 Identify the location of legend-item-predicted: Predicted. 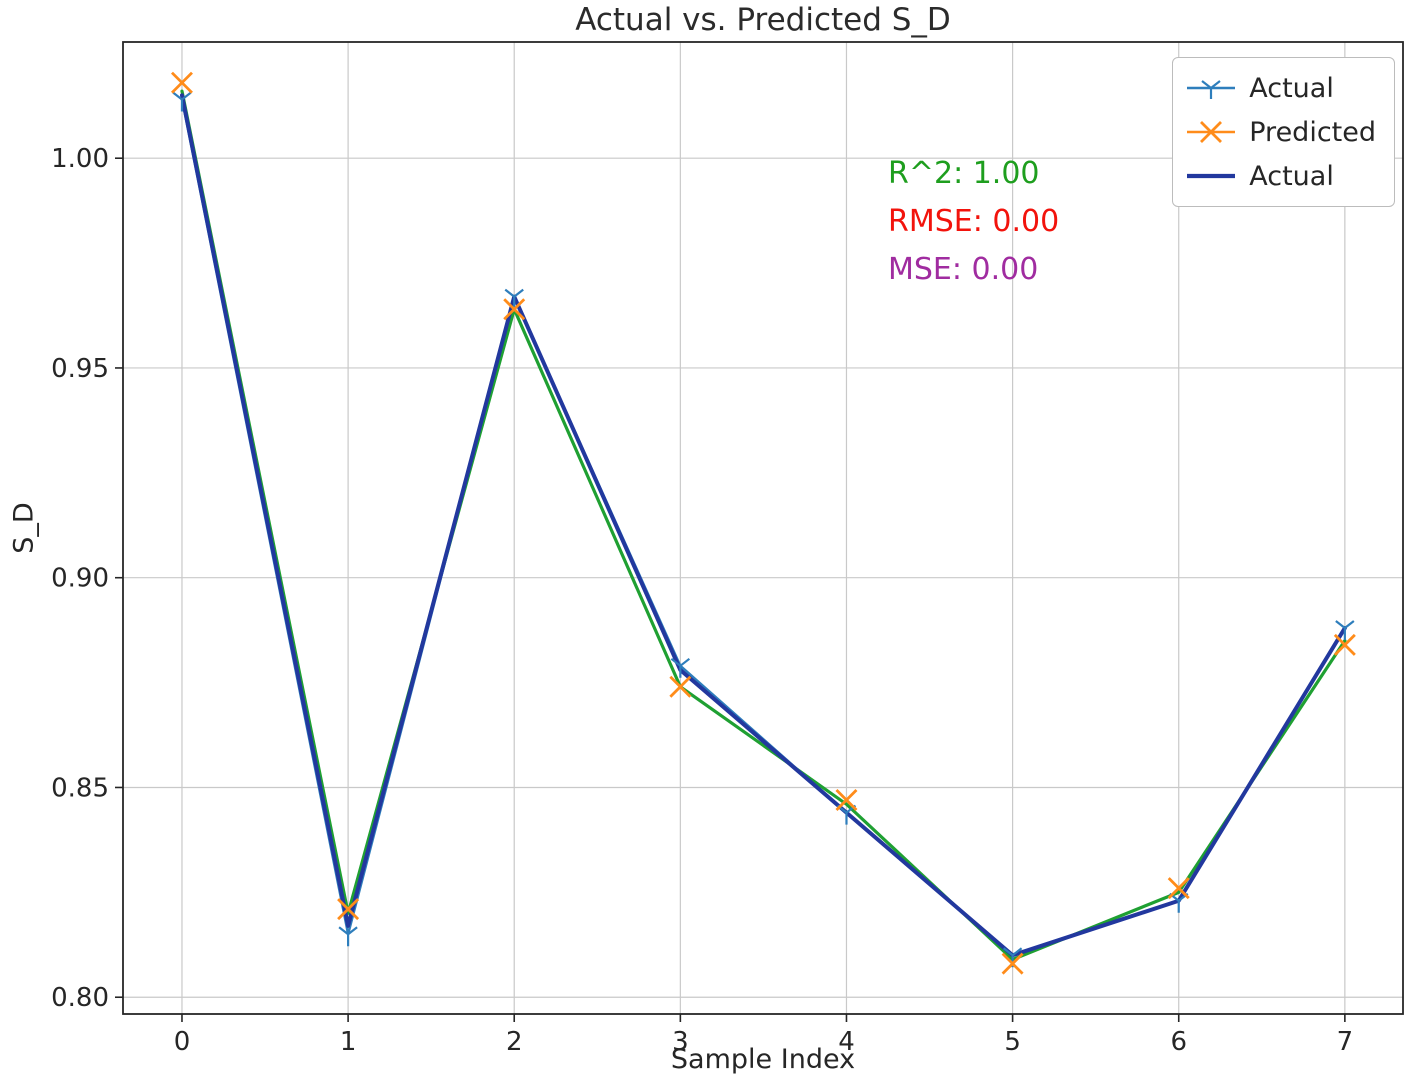
(1280, 132).